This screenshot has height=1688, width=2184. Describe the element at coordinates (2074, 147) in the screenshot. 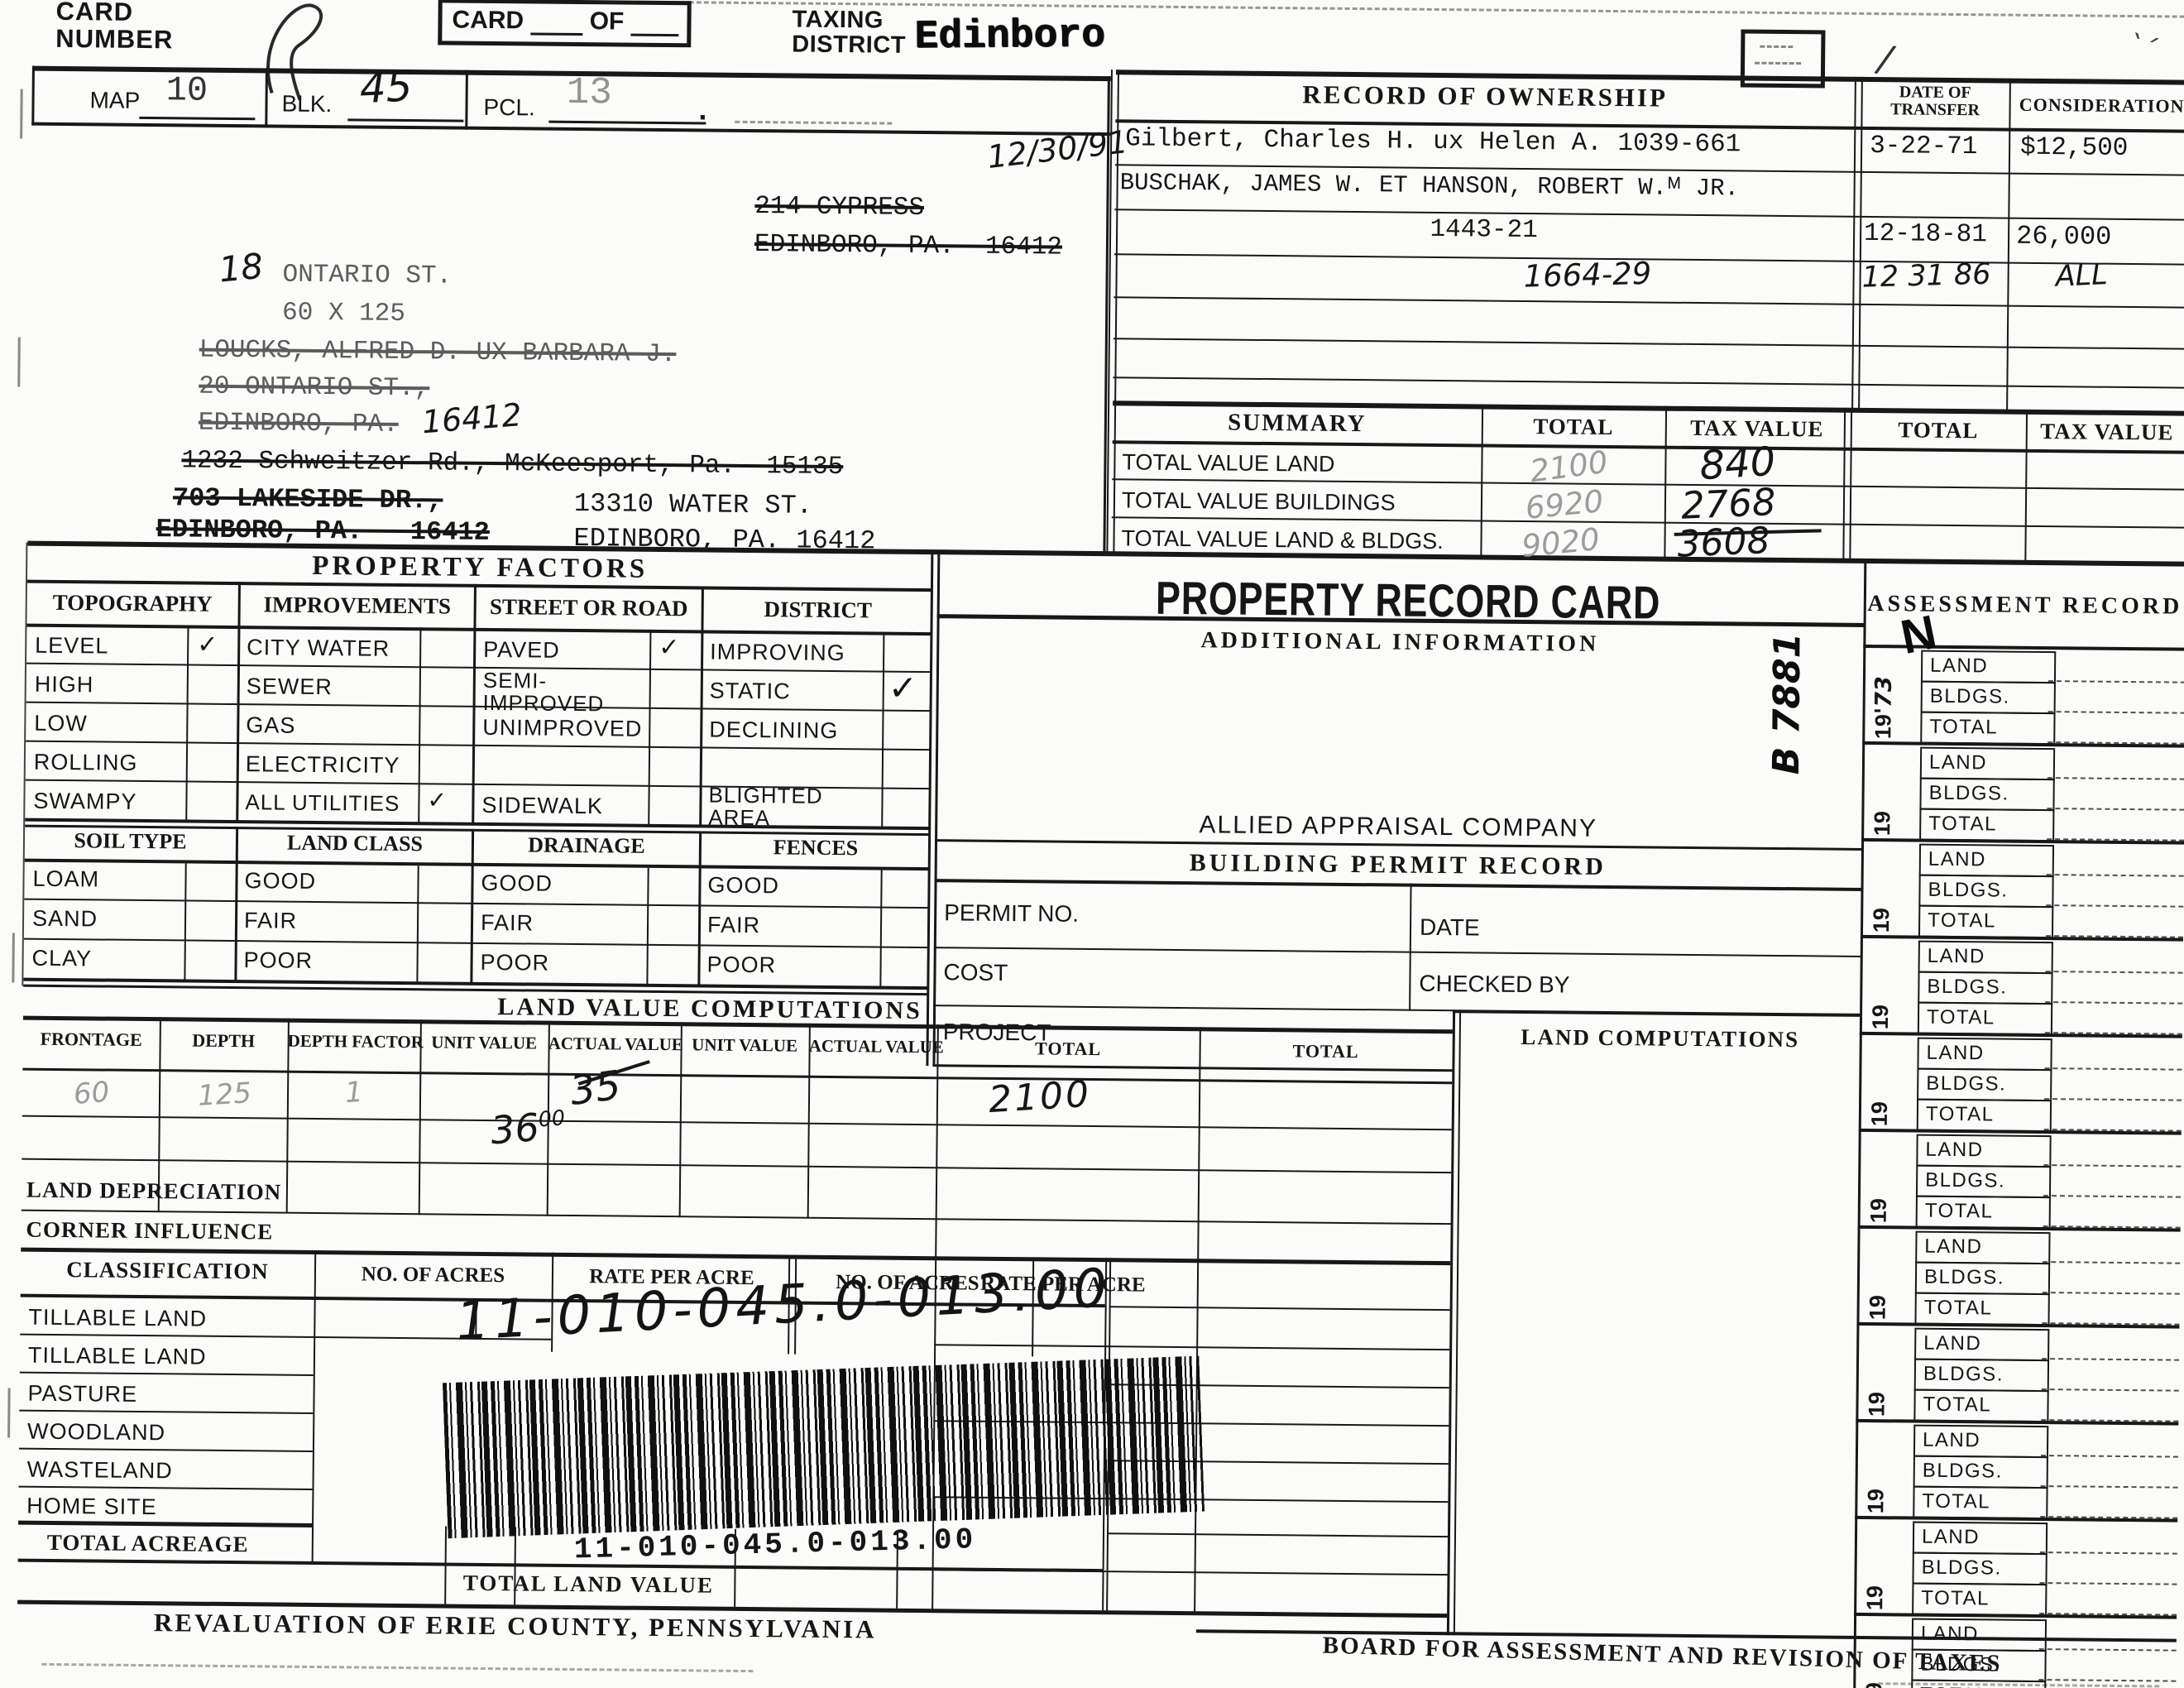

I see `owner-row-consideration: $12,500` at that location.